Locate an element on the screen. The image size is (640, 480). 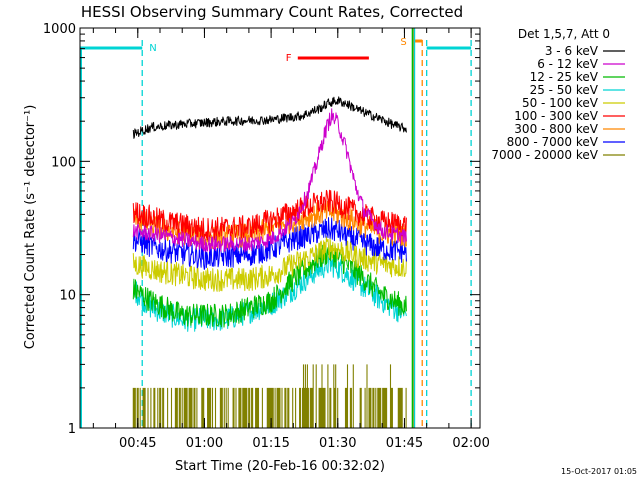
saa-label: S is located at coordinates (403, 42).